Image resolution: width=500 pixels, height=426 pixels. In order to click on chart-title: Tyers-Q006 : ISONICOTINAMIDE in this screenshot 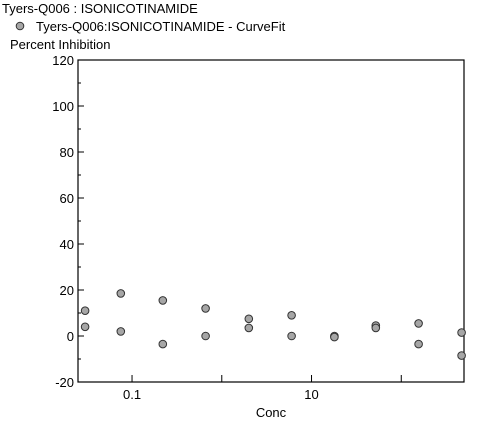, I will do `click(100, 8)`.